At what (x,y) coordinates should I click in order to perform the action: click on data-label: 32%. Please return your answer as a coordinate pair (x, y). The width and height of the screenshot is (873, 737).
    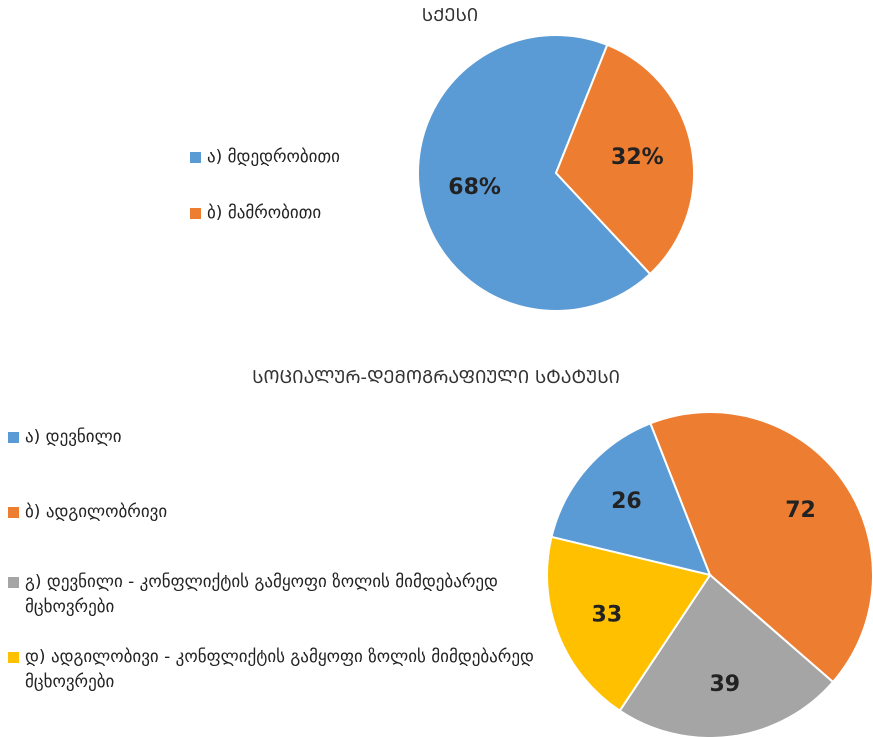
    Looking at the image, I should click on (637, 157).